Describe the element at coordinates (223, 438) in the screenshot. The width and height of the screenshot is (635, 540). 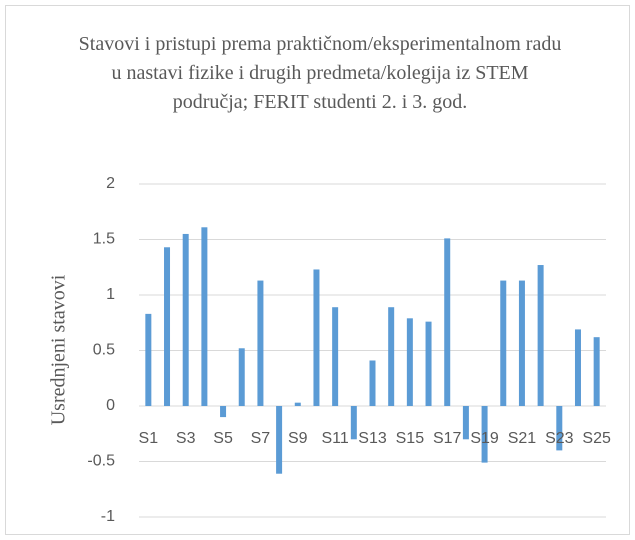
I see `x-tick-label: S5` at that location.